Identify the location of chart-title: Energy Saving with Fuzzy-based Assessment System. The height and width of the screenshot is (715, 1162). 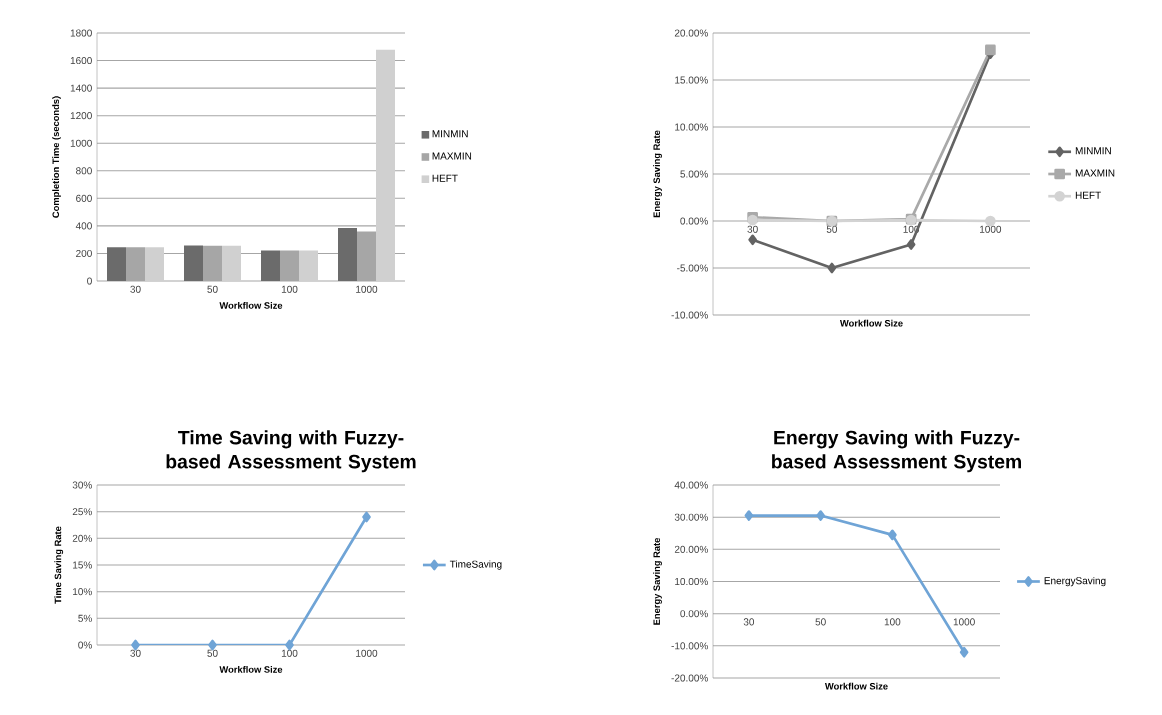
(896, 451).